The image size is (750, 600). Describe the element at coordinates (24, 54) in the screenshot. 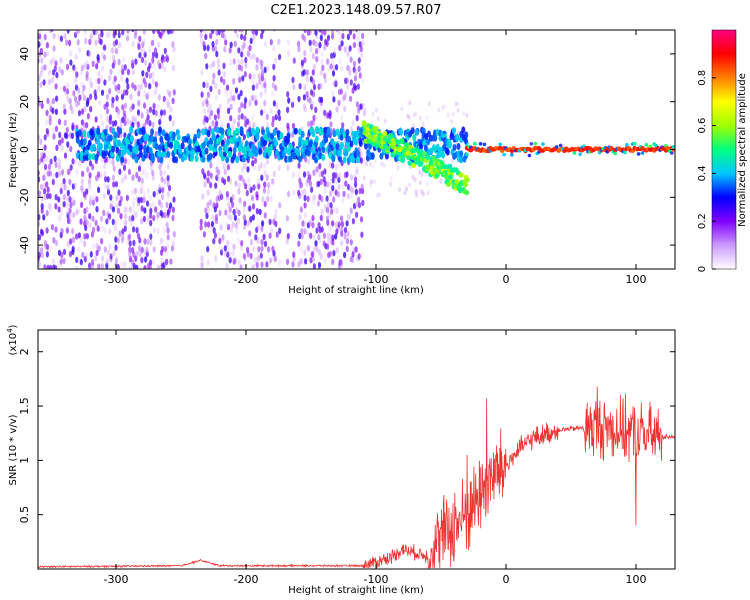

I see `spectrogram-y-tick-label: 40` at that location.